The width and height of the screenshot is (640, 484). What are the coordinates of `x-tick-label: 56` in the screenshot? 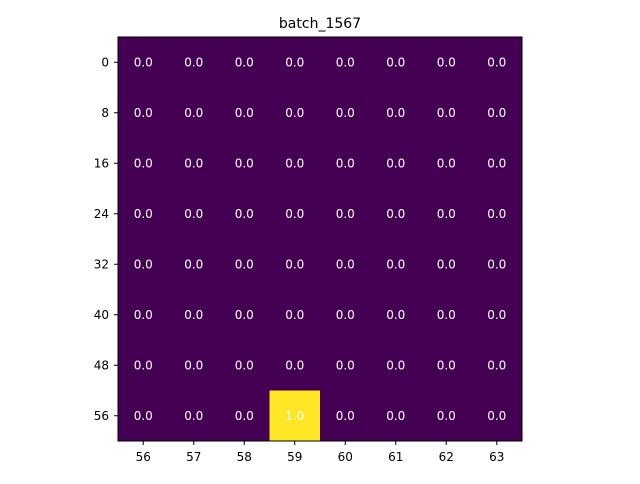 It's located at (143, 457).